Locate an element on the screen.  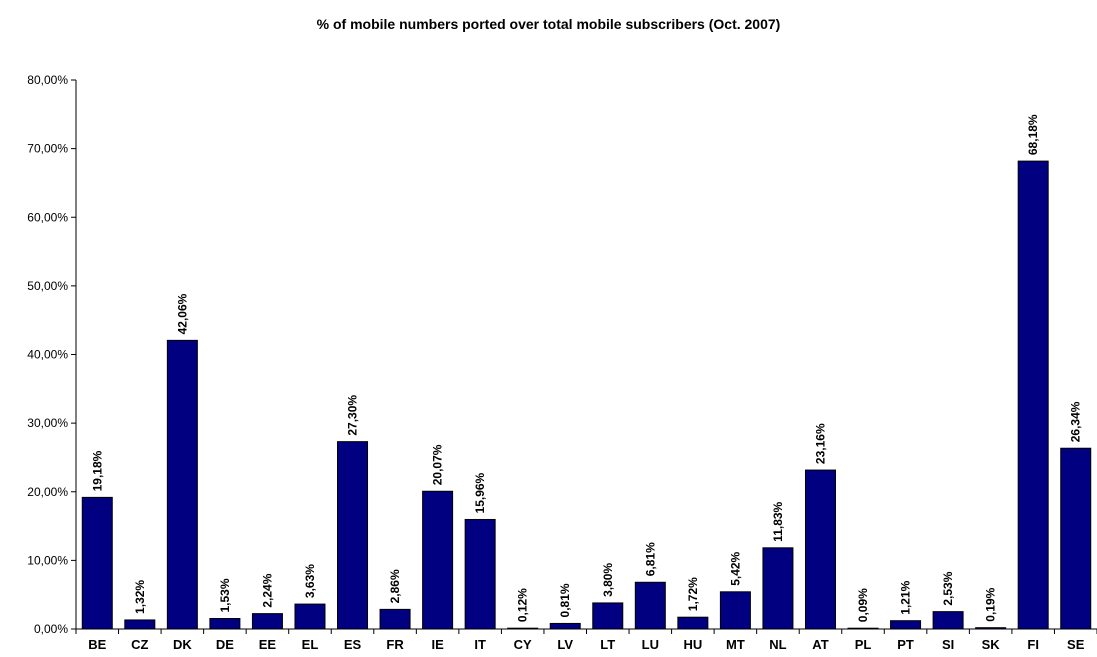
x-tick-label: IT is located at coordinates (480, 644).